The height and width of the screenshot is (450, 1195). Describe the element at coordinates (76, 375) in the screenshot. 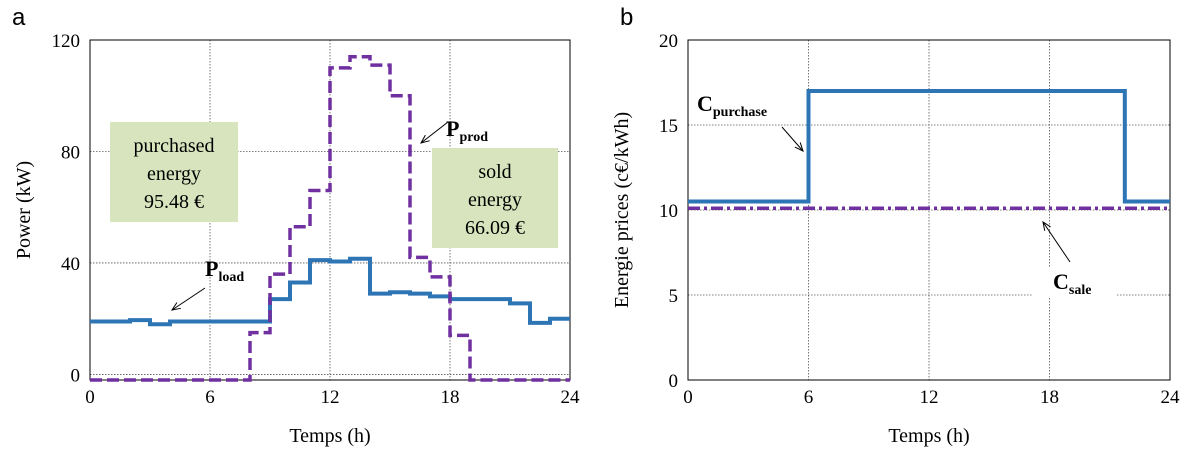

I see `panel-a-ytick-label: 0` at that location.